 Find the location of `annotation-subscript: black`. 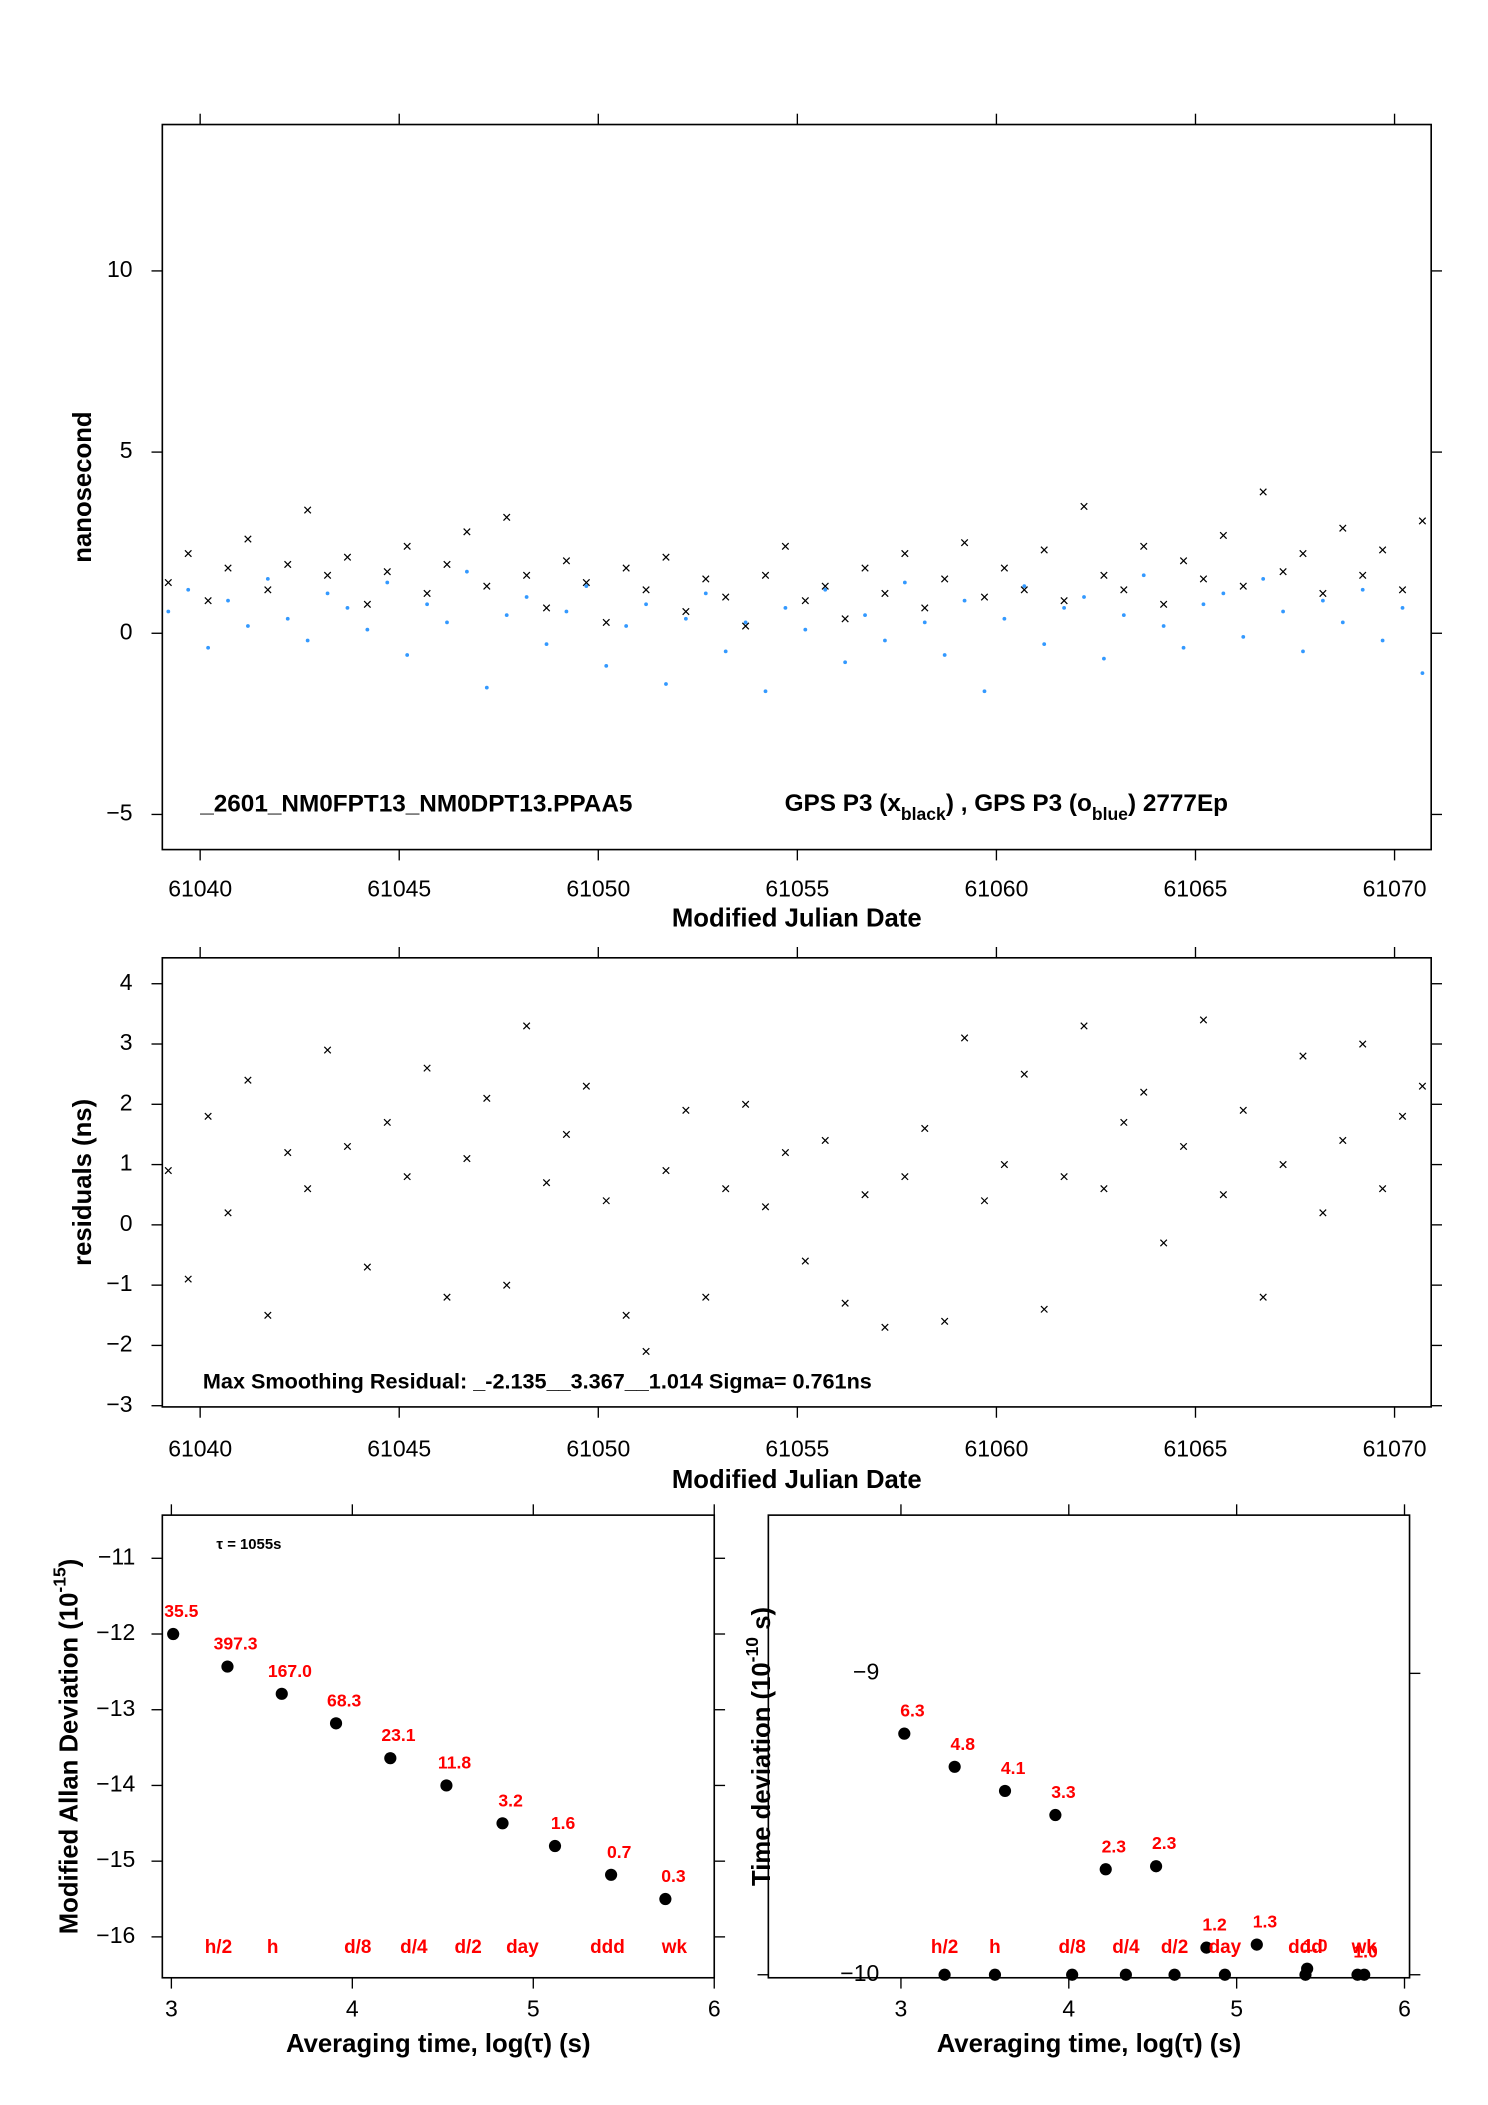

annotation-subscript: black is located at coordinates (923, 814).